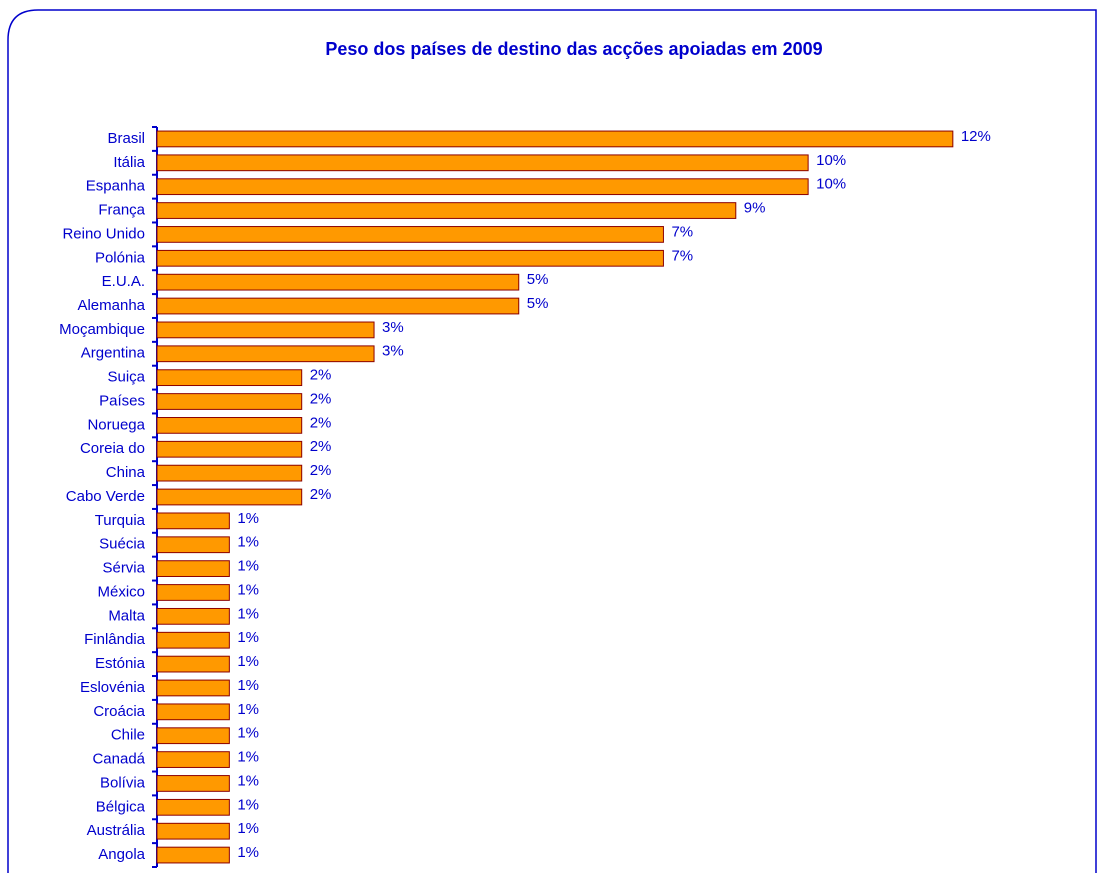 The height and width of the screenshot is (873, 1106). What do you see at coordinates (121, 806) in the screenshot?
I see `y-tick-label: Bélgica` at bounding box center [121, 806].